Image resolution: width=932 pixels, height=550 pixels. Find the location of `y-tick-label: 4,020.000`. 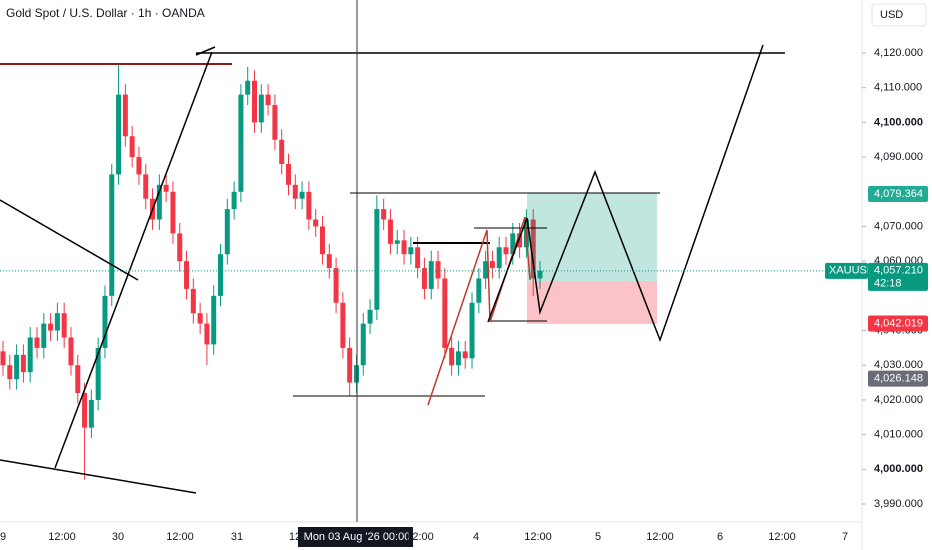

y-tick-label: 4,020.000 is located at coordinates (898, 400).